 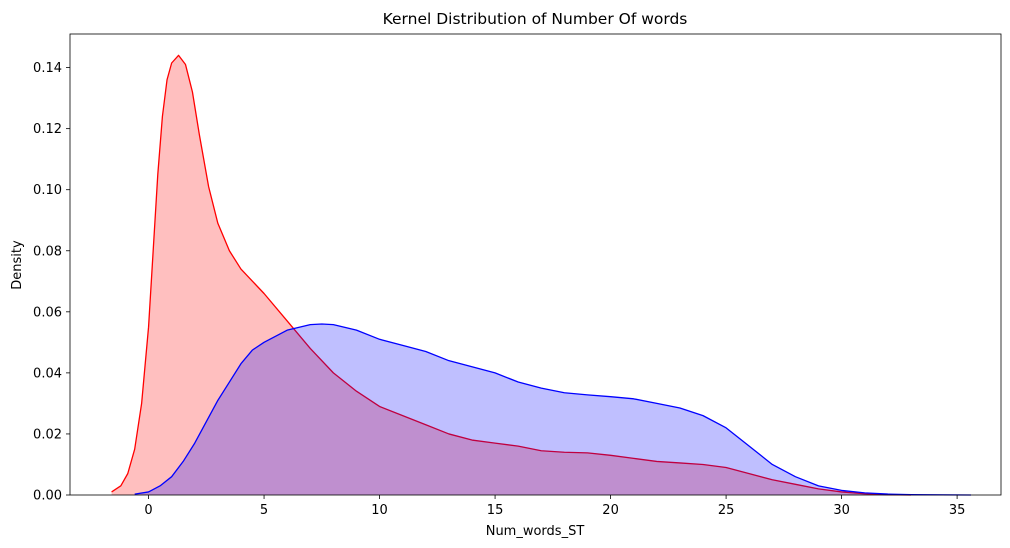 What do you see at coordinates (379, 510) in the screenshot?
I see `x-tick-label: 10` at bounding box center [379, 510].